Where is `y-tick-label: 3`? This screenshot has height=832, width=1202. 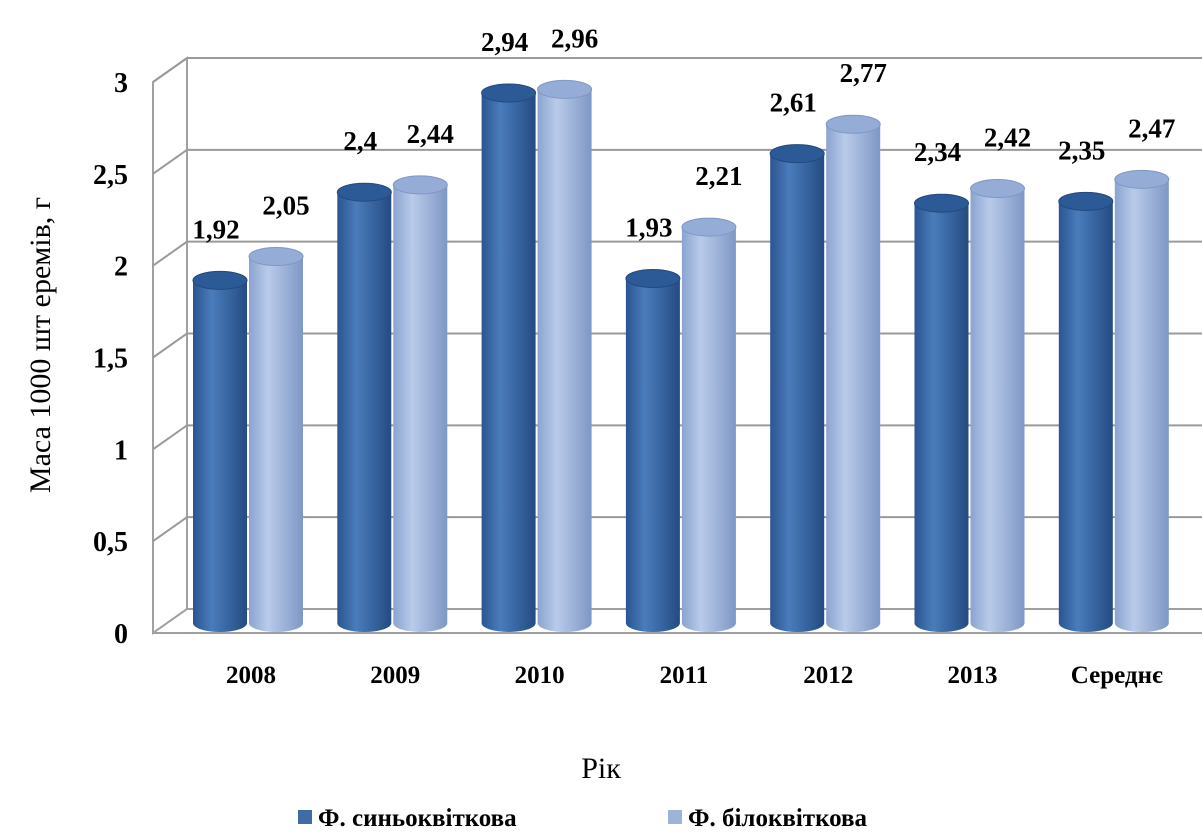
y-tick-label: 3 is located at coordinates (121, 83).